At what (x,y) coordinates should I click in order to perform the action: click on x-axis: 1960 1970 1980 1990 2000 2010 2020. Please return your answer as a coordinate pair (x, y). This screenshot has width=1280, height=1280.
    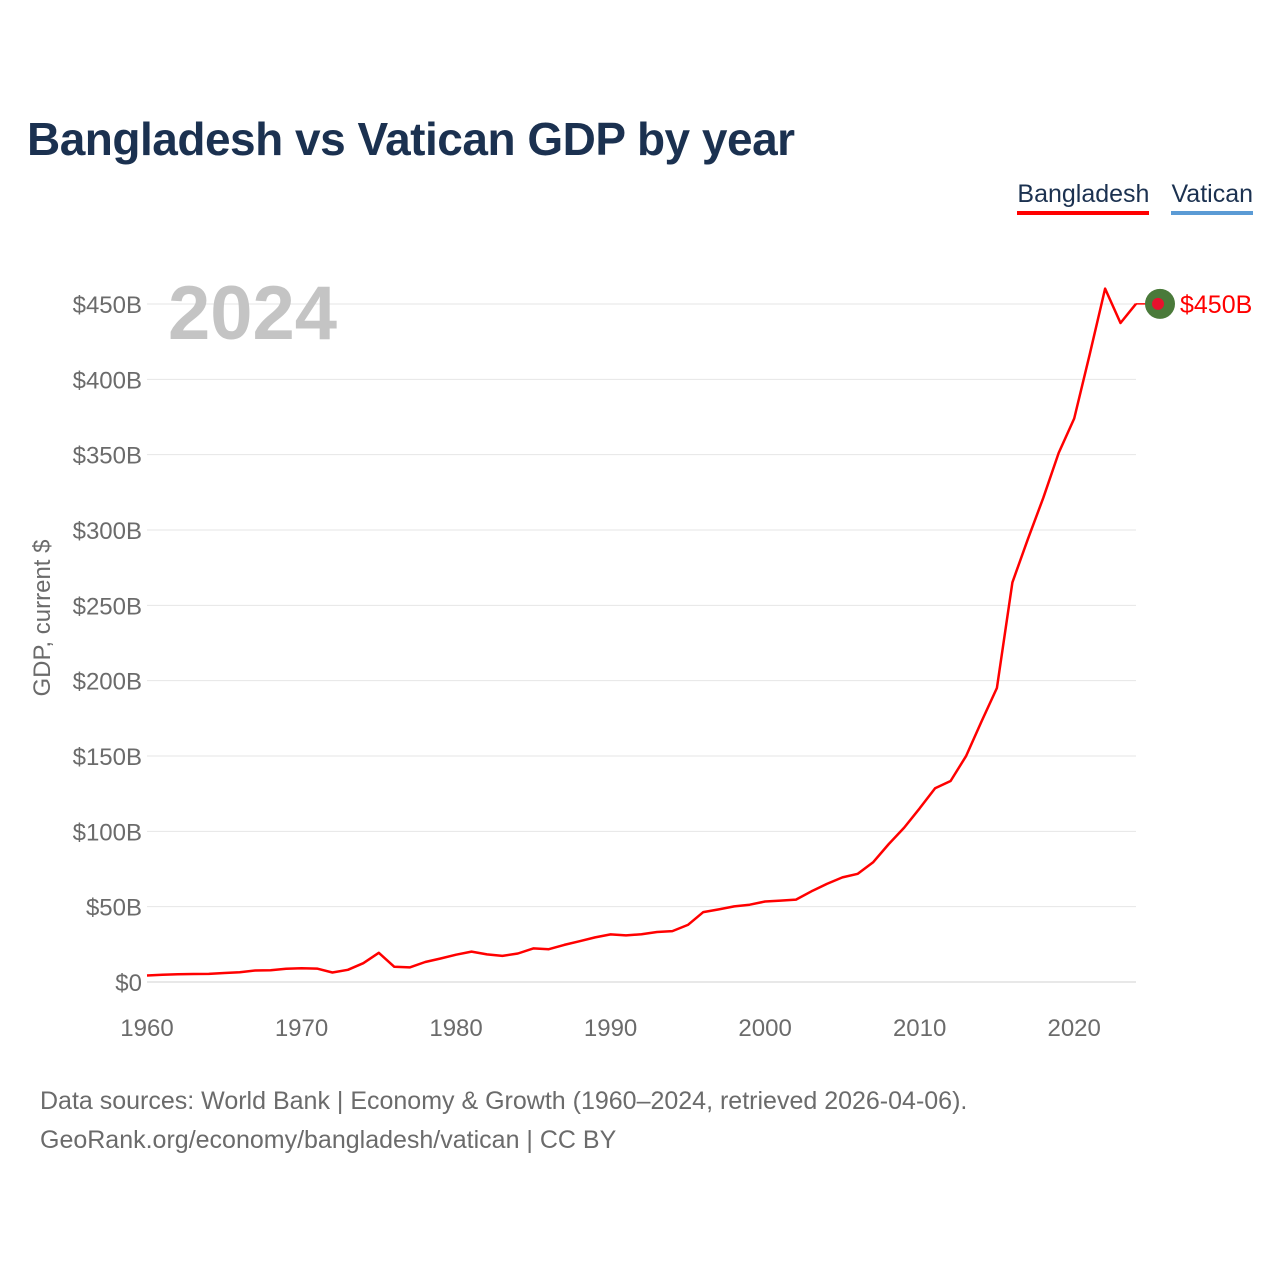
    Looking at the image, I should click on (610, 1028).